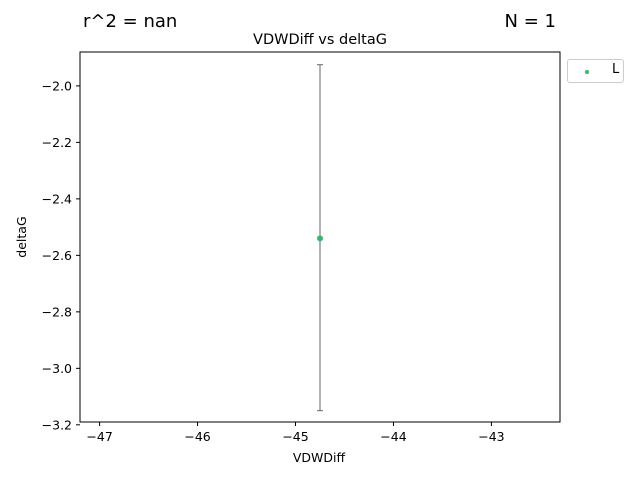 This screenshot has width=640, height=480. What do you see at coordinates (197, 436) in the screenshot?
I see `x-tick-label: −46` at bounding box center [197, 436].